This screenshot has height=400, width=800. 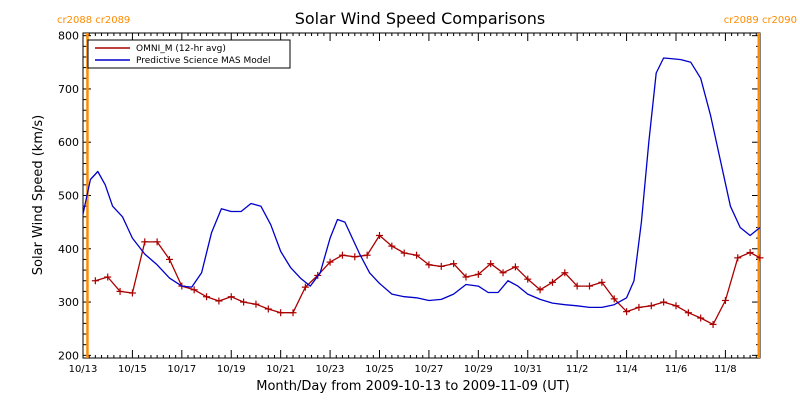 I want to click on x-tick-label: 10/15, so click(x=132, y=369).